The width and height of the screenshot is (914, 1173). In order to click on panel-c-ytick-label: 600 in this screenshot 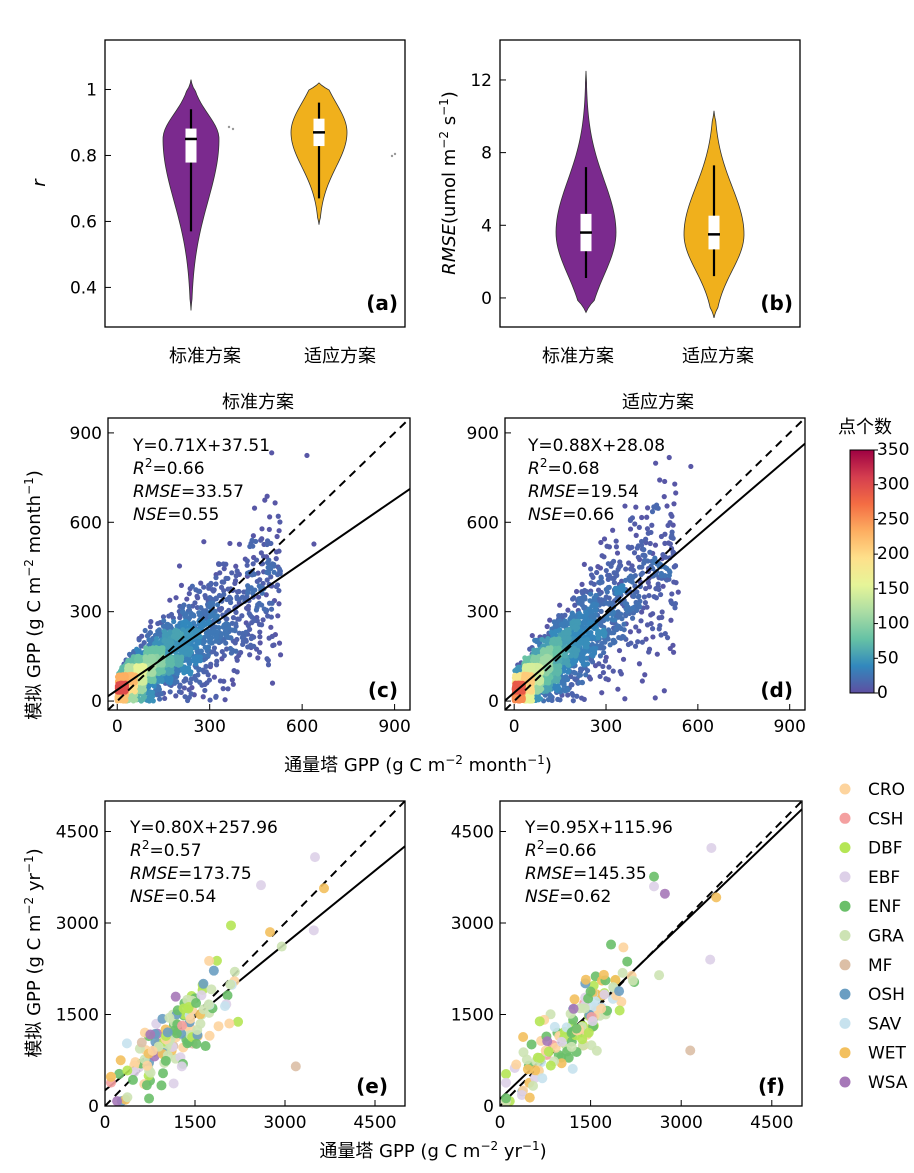, I will do `click(86, 523)`.